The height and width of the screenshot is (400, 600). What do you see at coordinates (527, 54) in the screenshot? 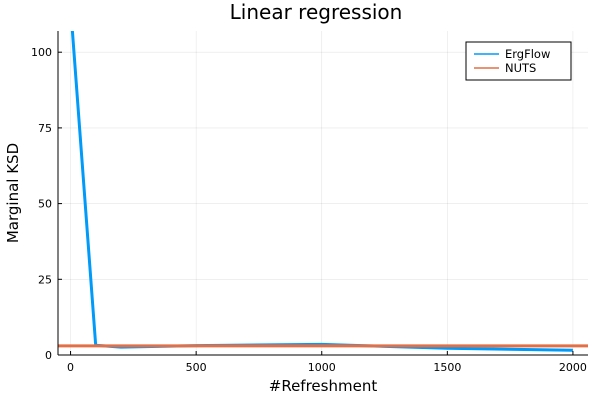
I see `legend-label: ErgFlow` at bounding box center [527, 54].